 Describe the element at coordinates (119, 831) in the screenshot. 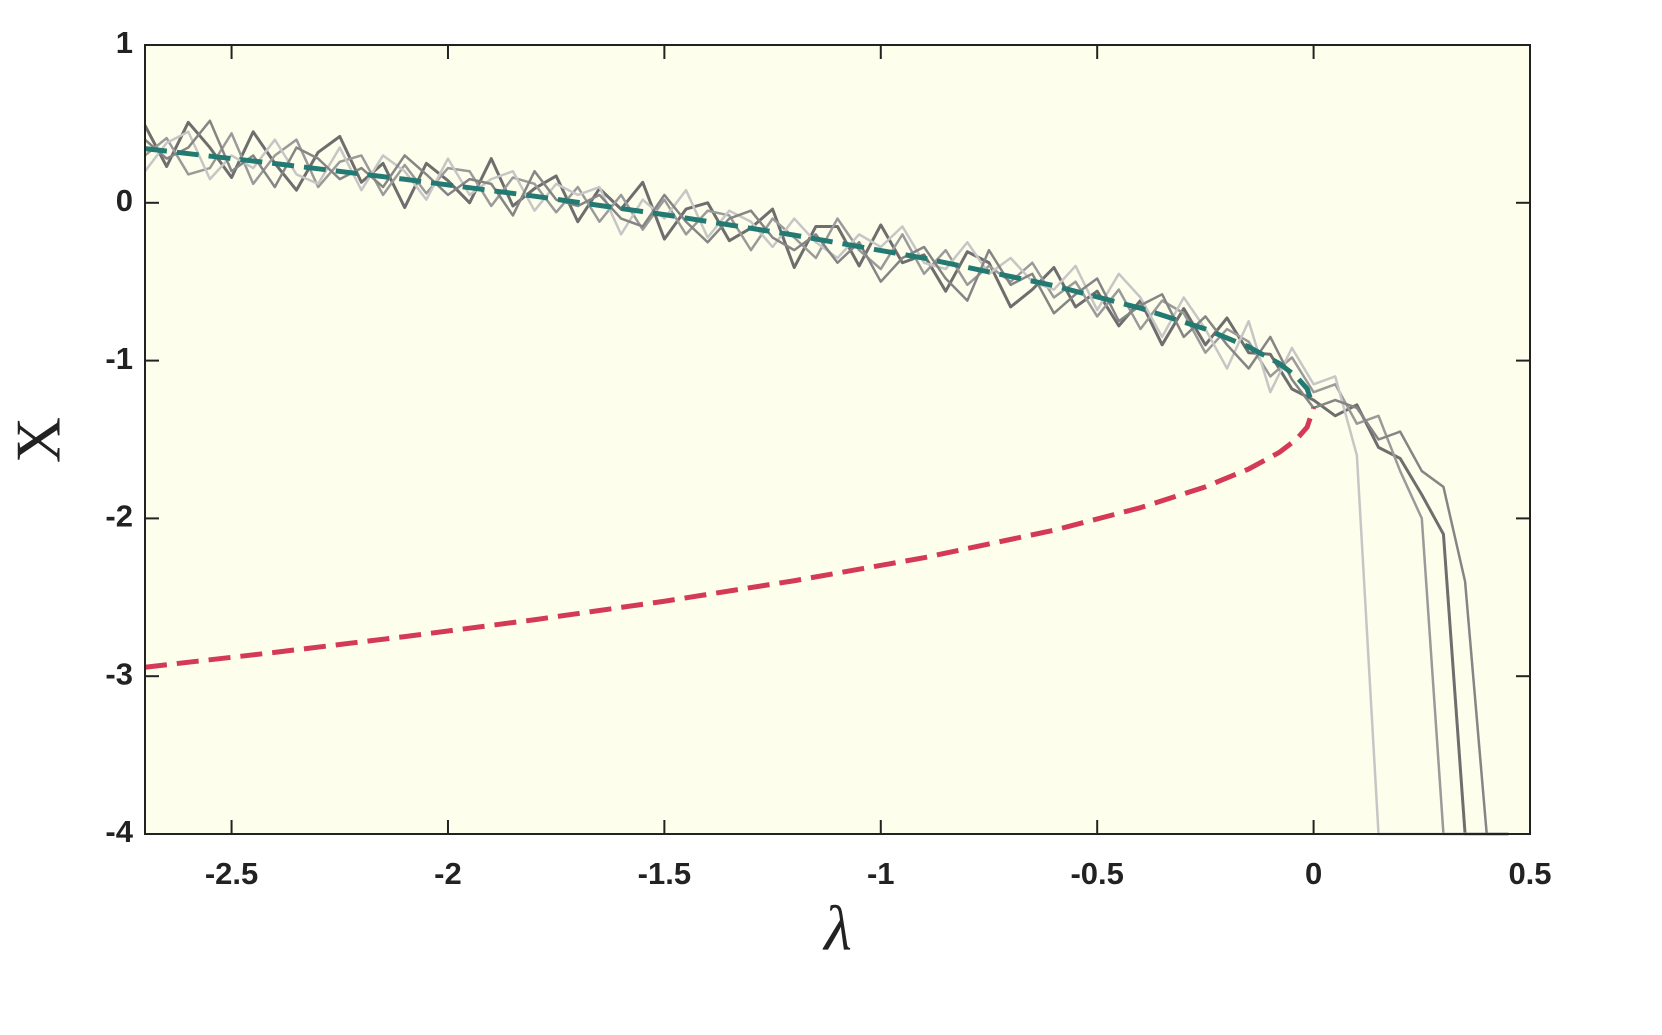

I see `y-tick-label: -4` at that location.